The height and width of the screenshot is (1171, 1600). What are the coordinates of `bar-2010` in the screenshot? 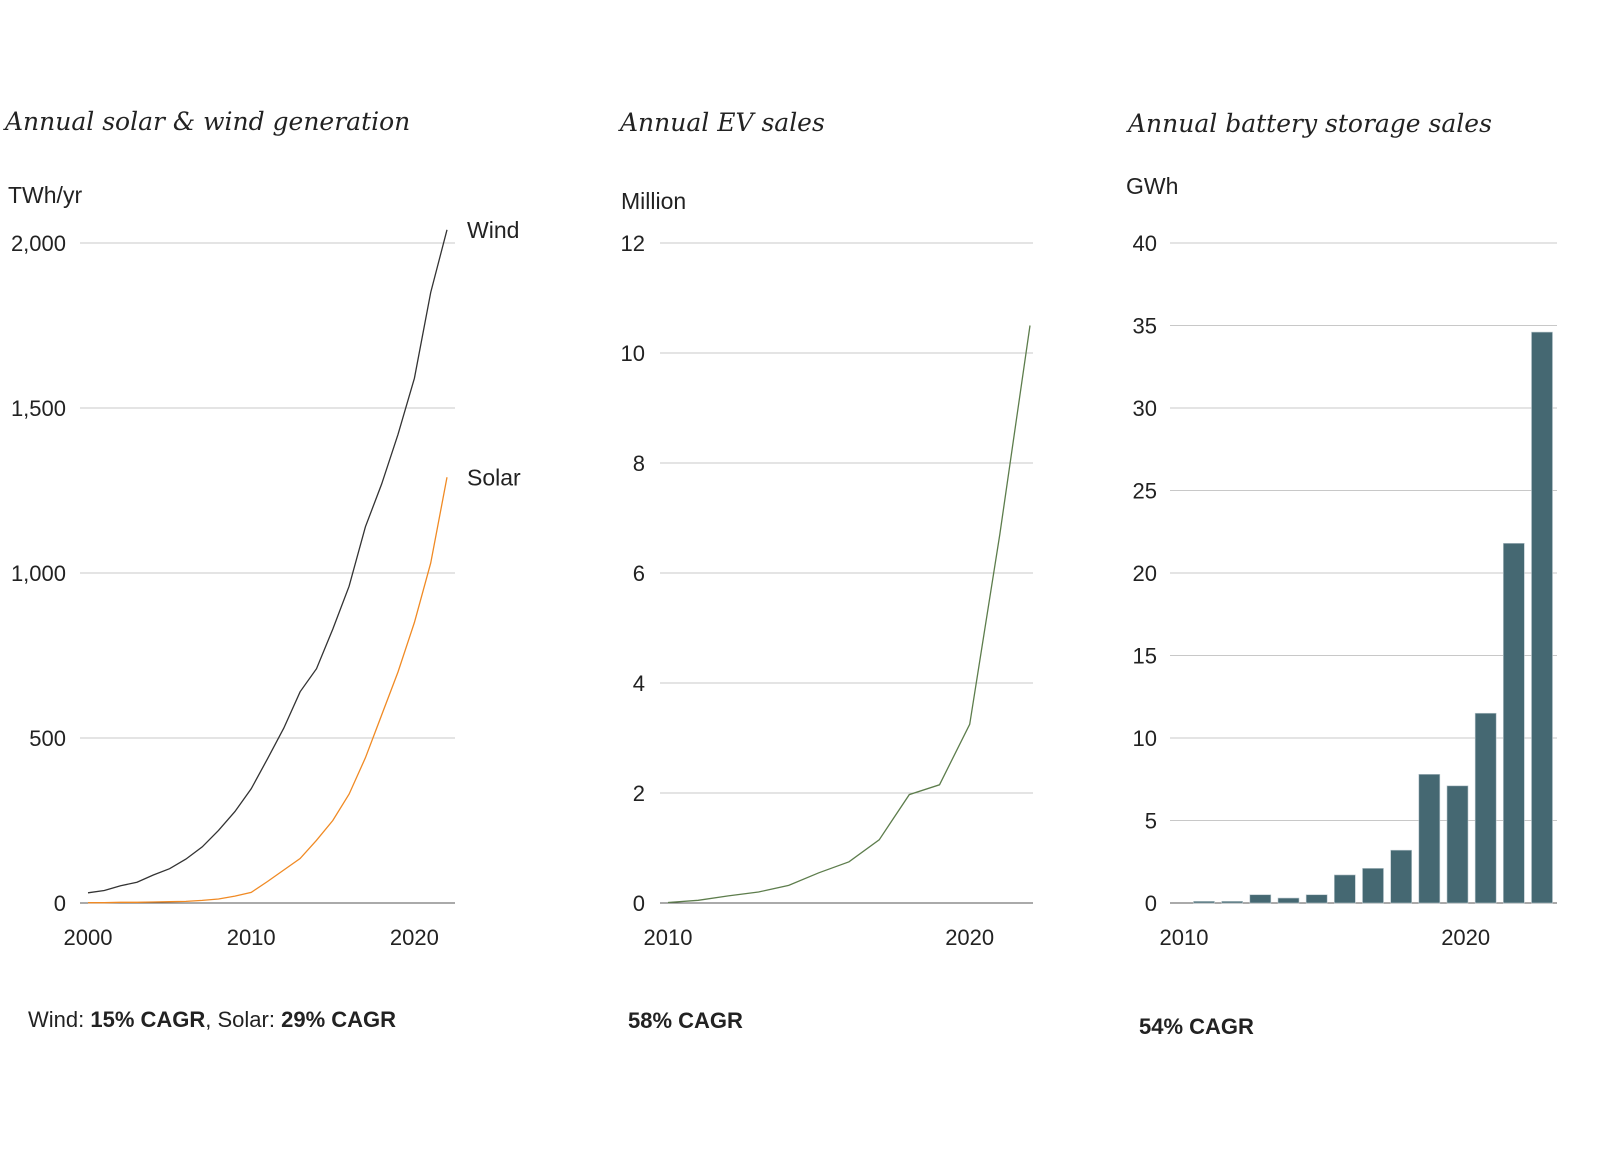 It's located at (1204, 902).